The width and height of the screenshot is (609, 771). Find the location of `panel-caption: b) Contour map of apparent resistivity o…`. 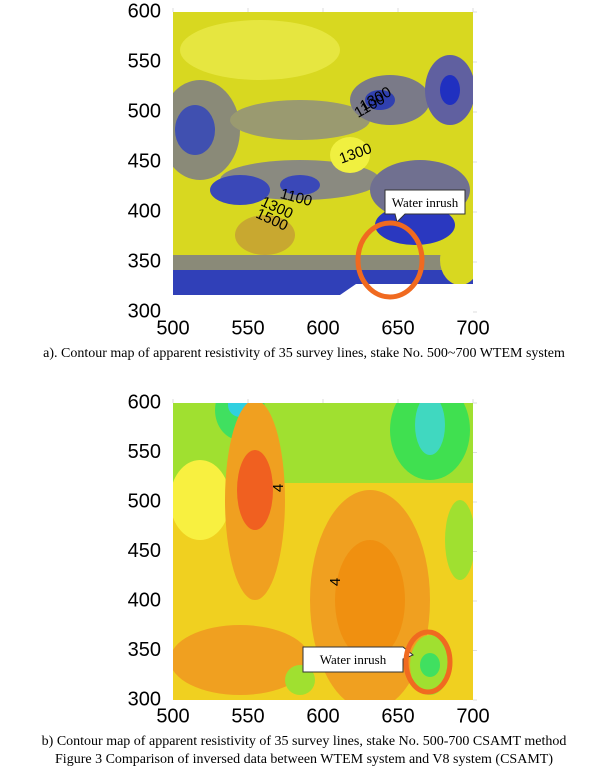

panel-caption: b) Contour map of apparent resistivity o… is located at coordinates (304, 741).